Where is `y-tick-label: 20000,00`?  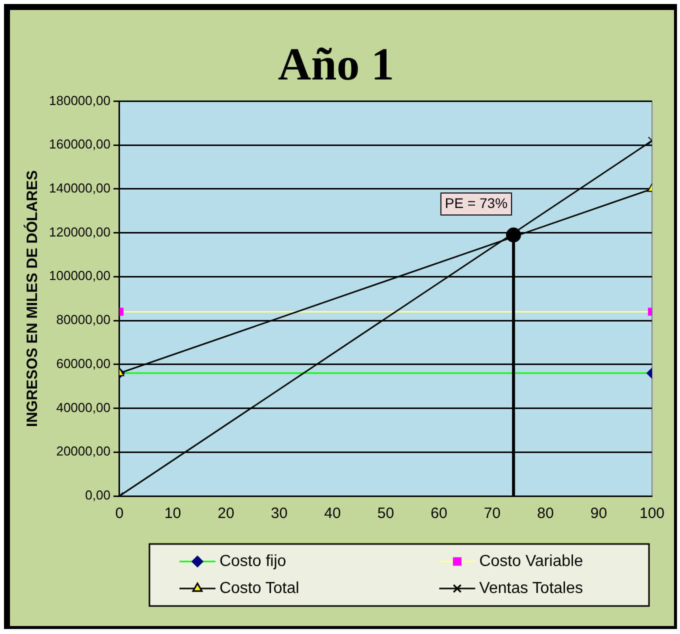
y-tick-label: 20000,00 is located at coordinates (83, 451).